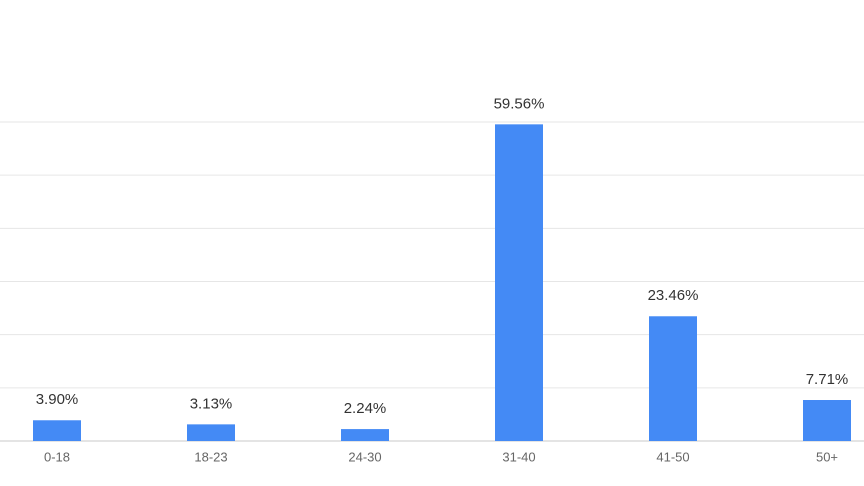  What do you see at coordinates (211, 403) in the screenshot?
I see `value-label: 3.13%` at bounding box center [211, 403].